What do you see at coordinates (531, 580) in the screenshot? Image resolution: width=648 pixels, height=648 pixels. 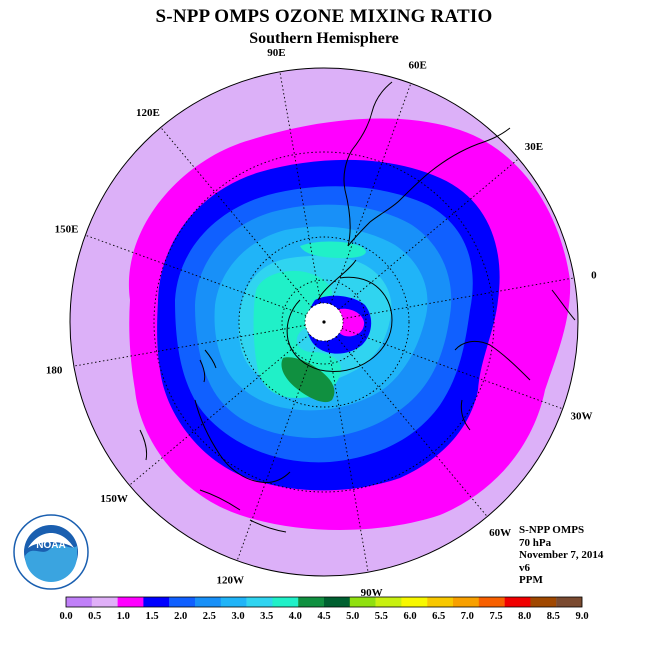 I see `info-units: PPM` at bounding box center [531, 580].